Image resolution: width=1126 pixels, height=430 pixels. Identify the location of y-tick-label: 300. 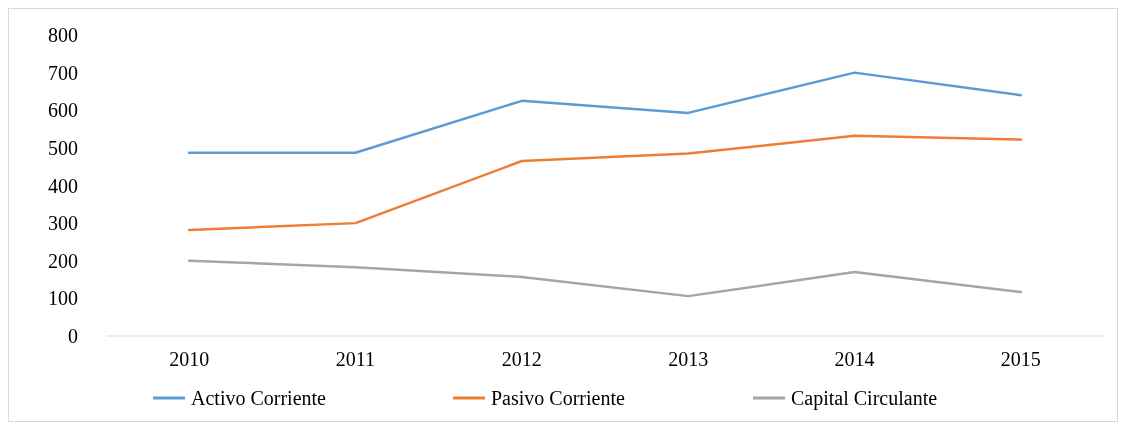
(63, 223).